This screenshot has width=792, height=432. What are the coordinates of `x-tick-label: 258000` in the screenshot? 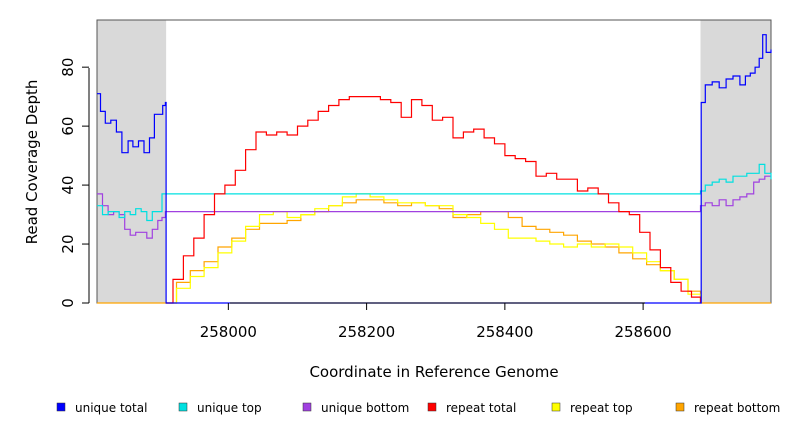 It's located at (228, 332).